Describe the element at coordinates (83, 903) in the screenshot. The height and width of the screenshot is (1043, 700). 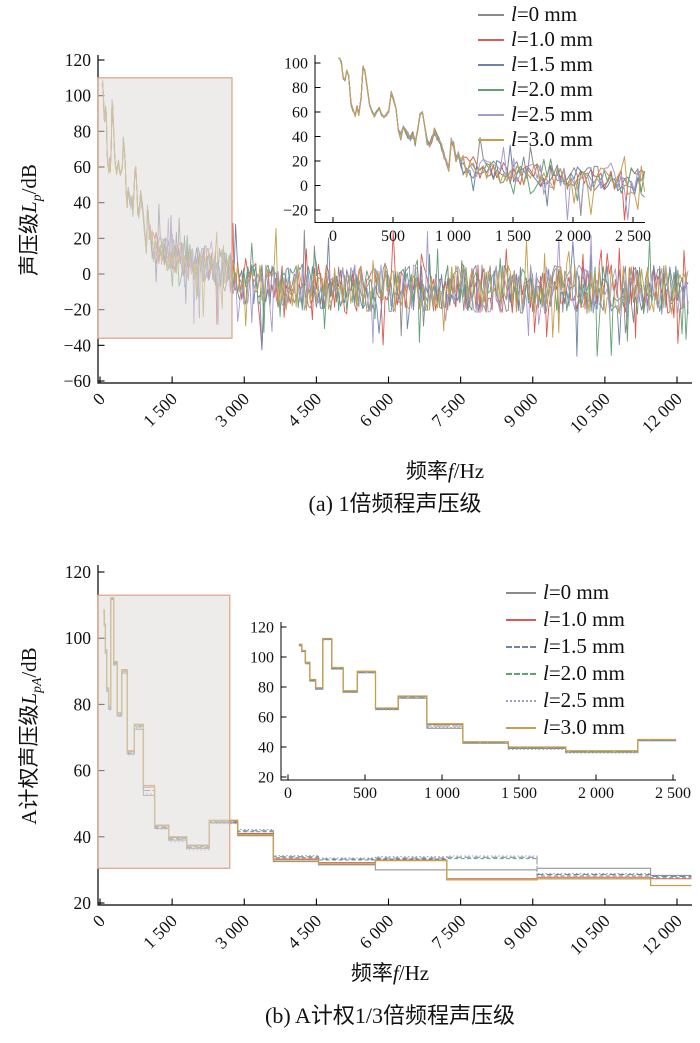
I see `y-tick-label-b: 20` at that location.